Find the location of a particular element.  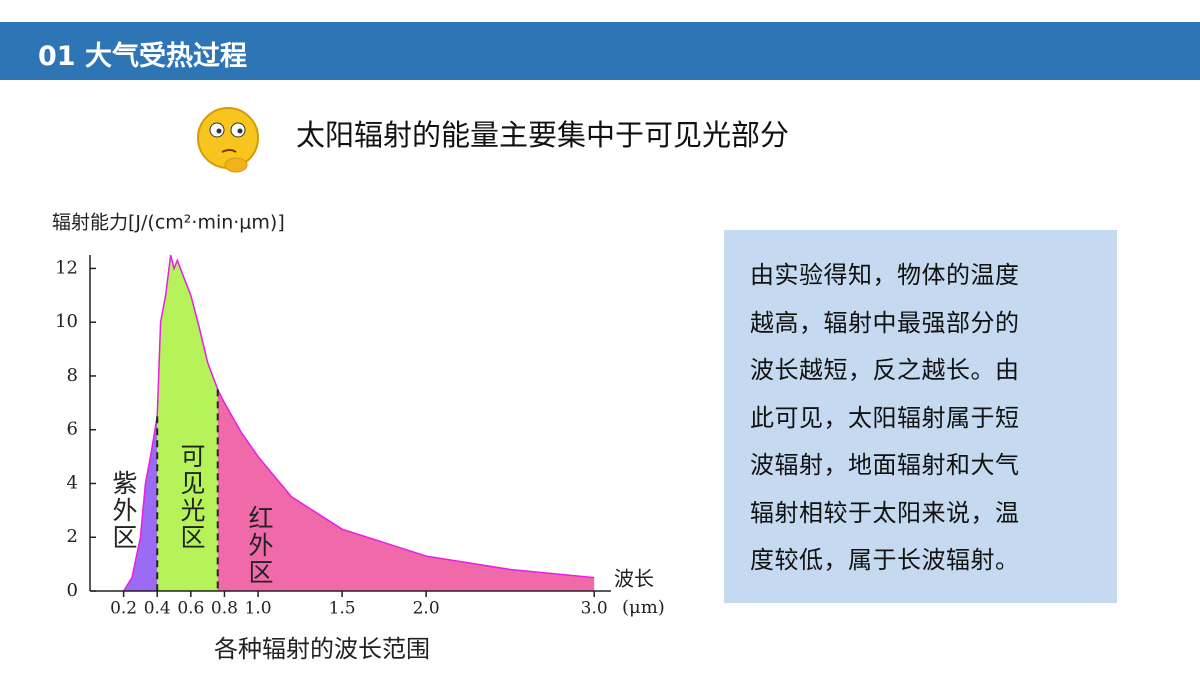

note-line: 波辐射，地面辐射和大气 is located at coordinates (885, 465).